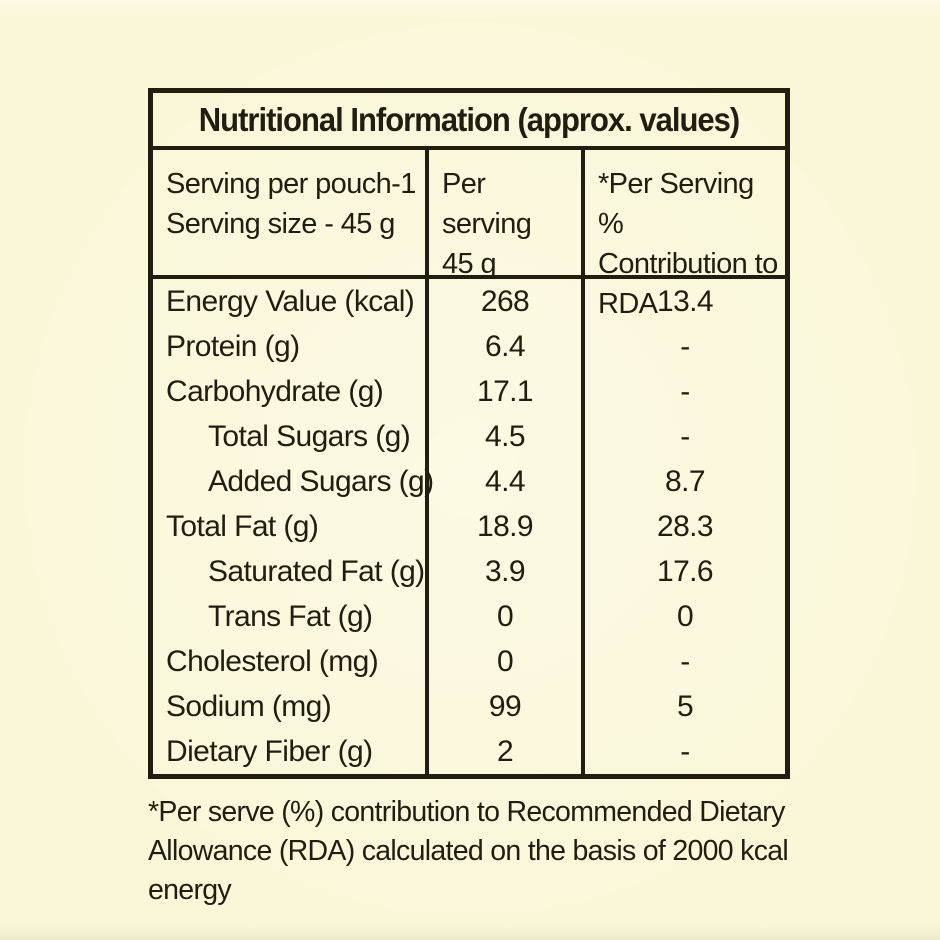 The image size is (940, 940). I want to click on nutrient-row: Added Sugars (g) 4.4 8.7, so click(469, 481).